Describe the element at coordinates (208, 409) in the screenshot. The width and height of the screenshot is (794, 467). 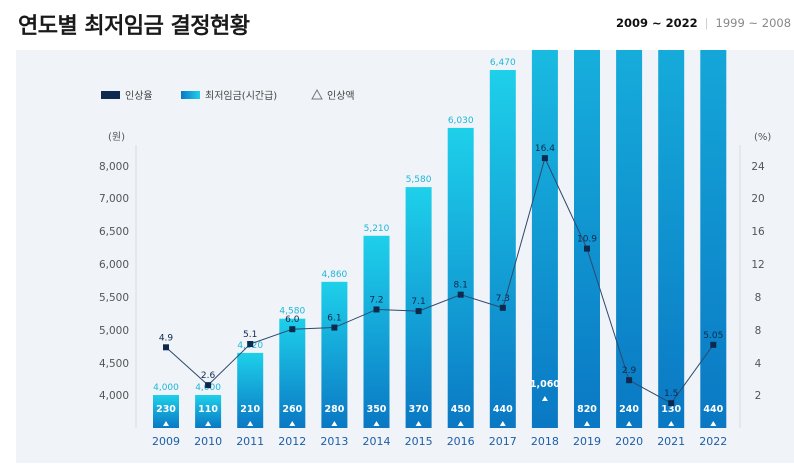
I see `increase-label: 110` at that location.